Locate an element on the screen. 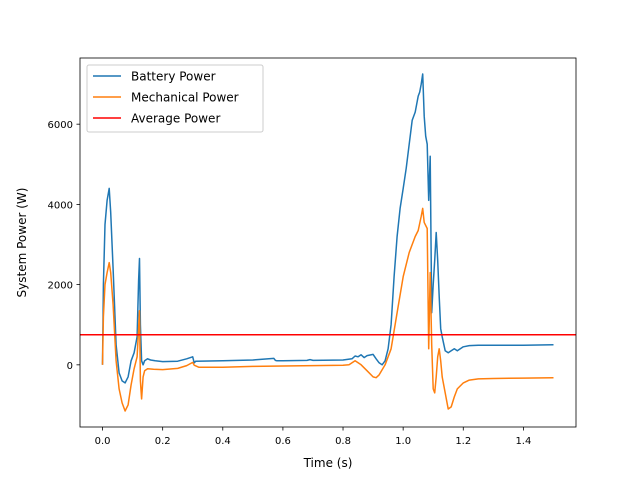  x-axis-label: Time (s) is located at coordinates (328, 463).